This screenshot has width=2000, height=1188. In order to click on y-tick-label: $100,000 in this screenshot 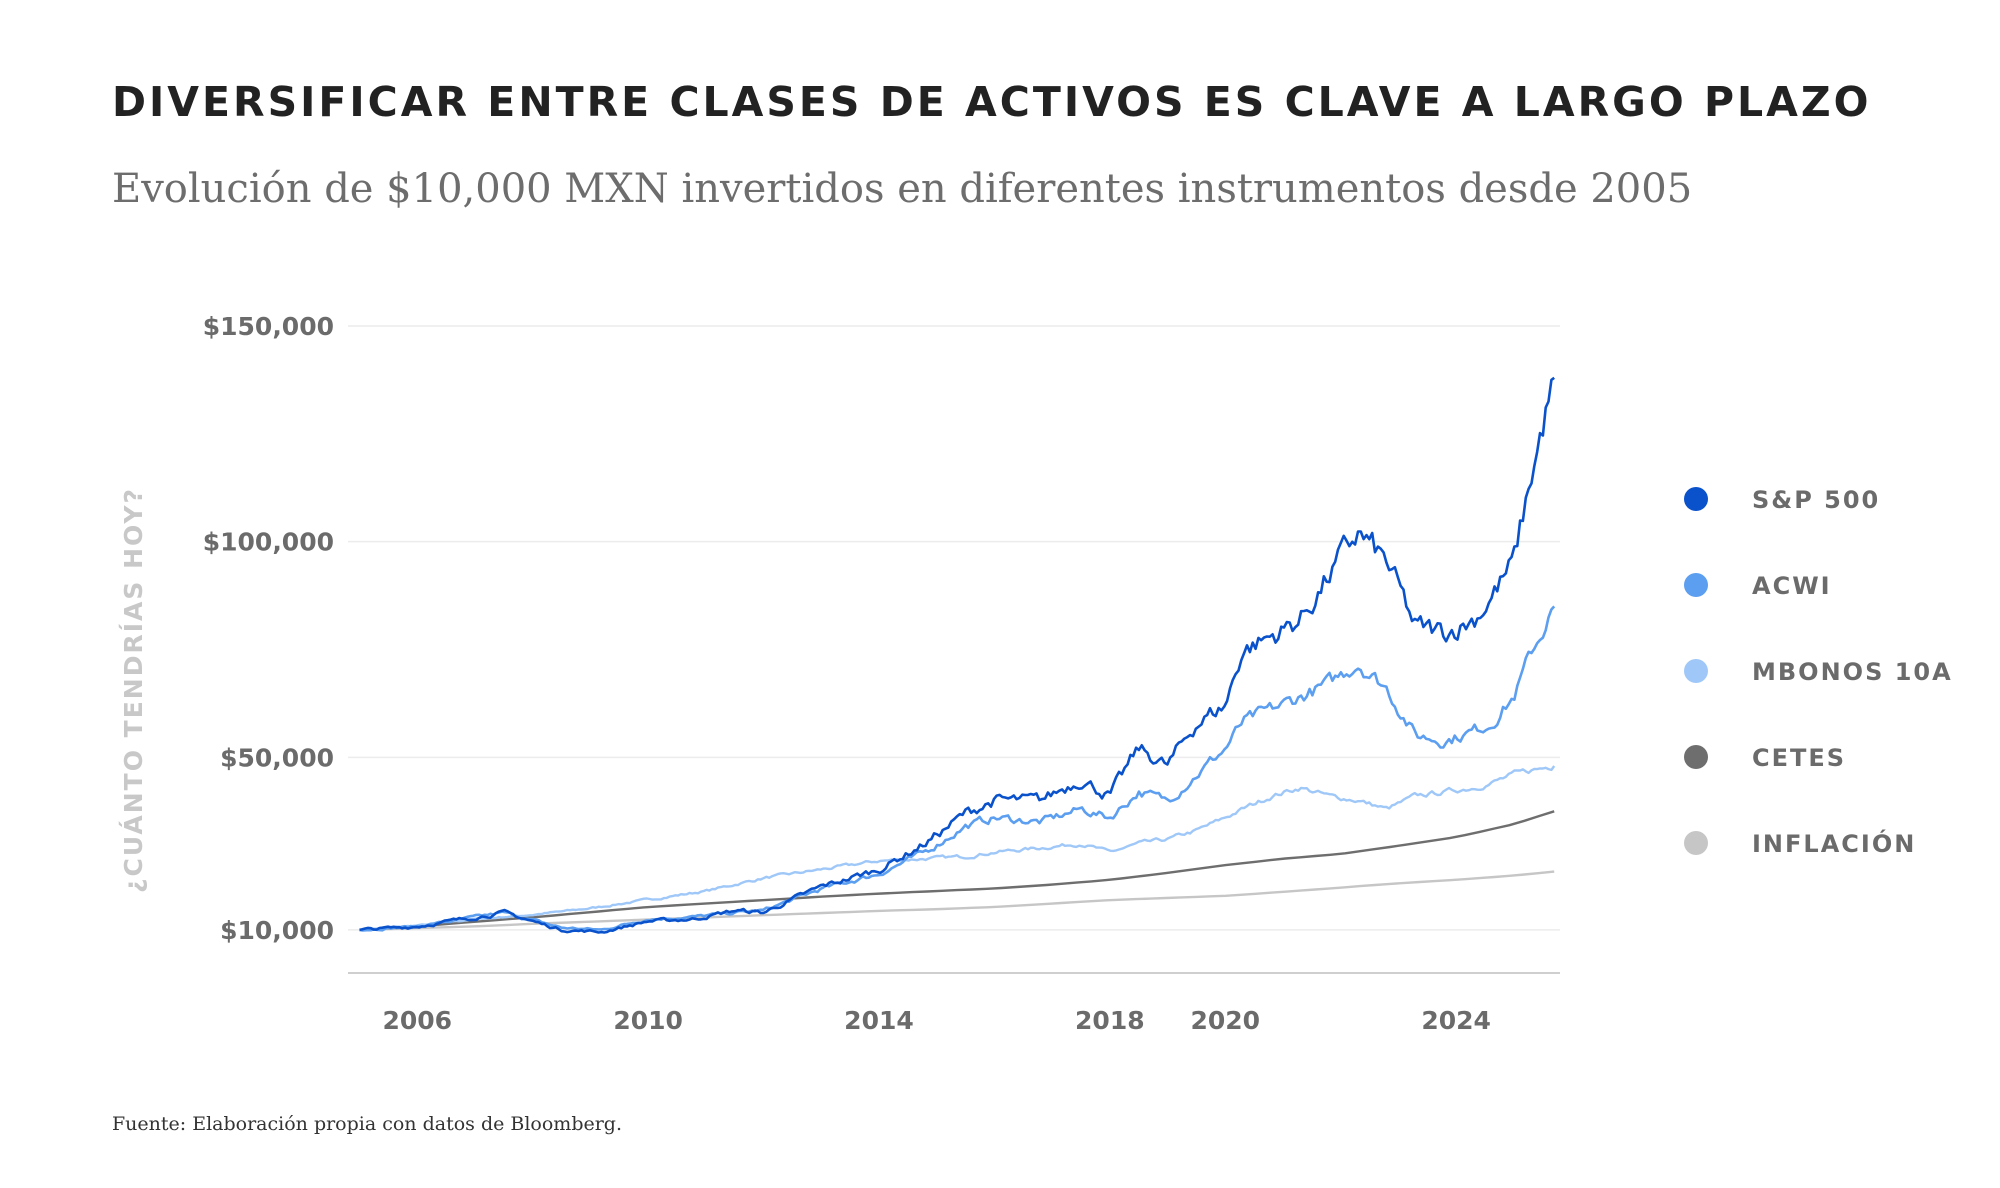, I will do `click(268, 542)`.